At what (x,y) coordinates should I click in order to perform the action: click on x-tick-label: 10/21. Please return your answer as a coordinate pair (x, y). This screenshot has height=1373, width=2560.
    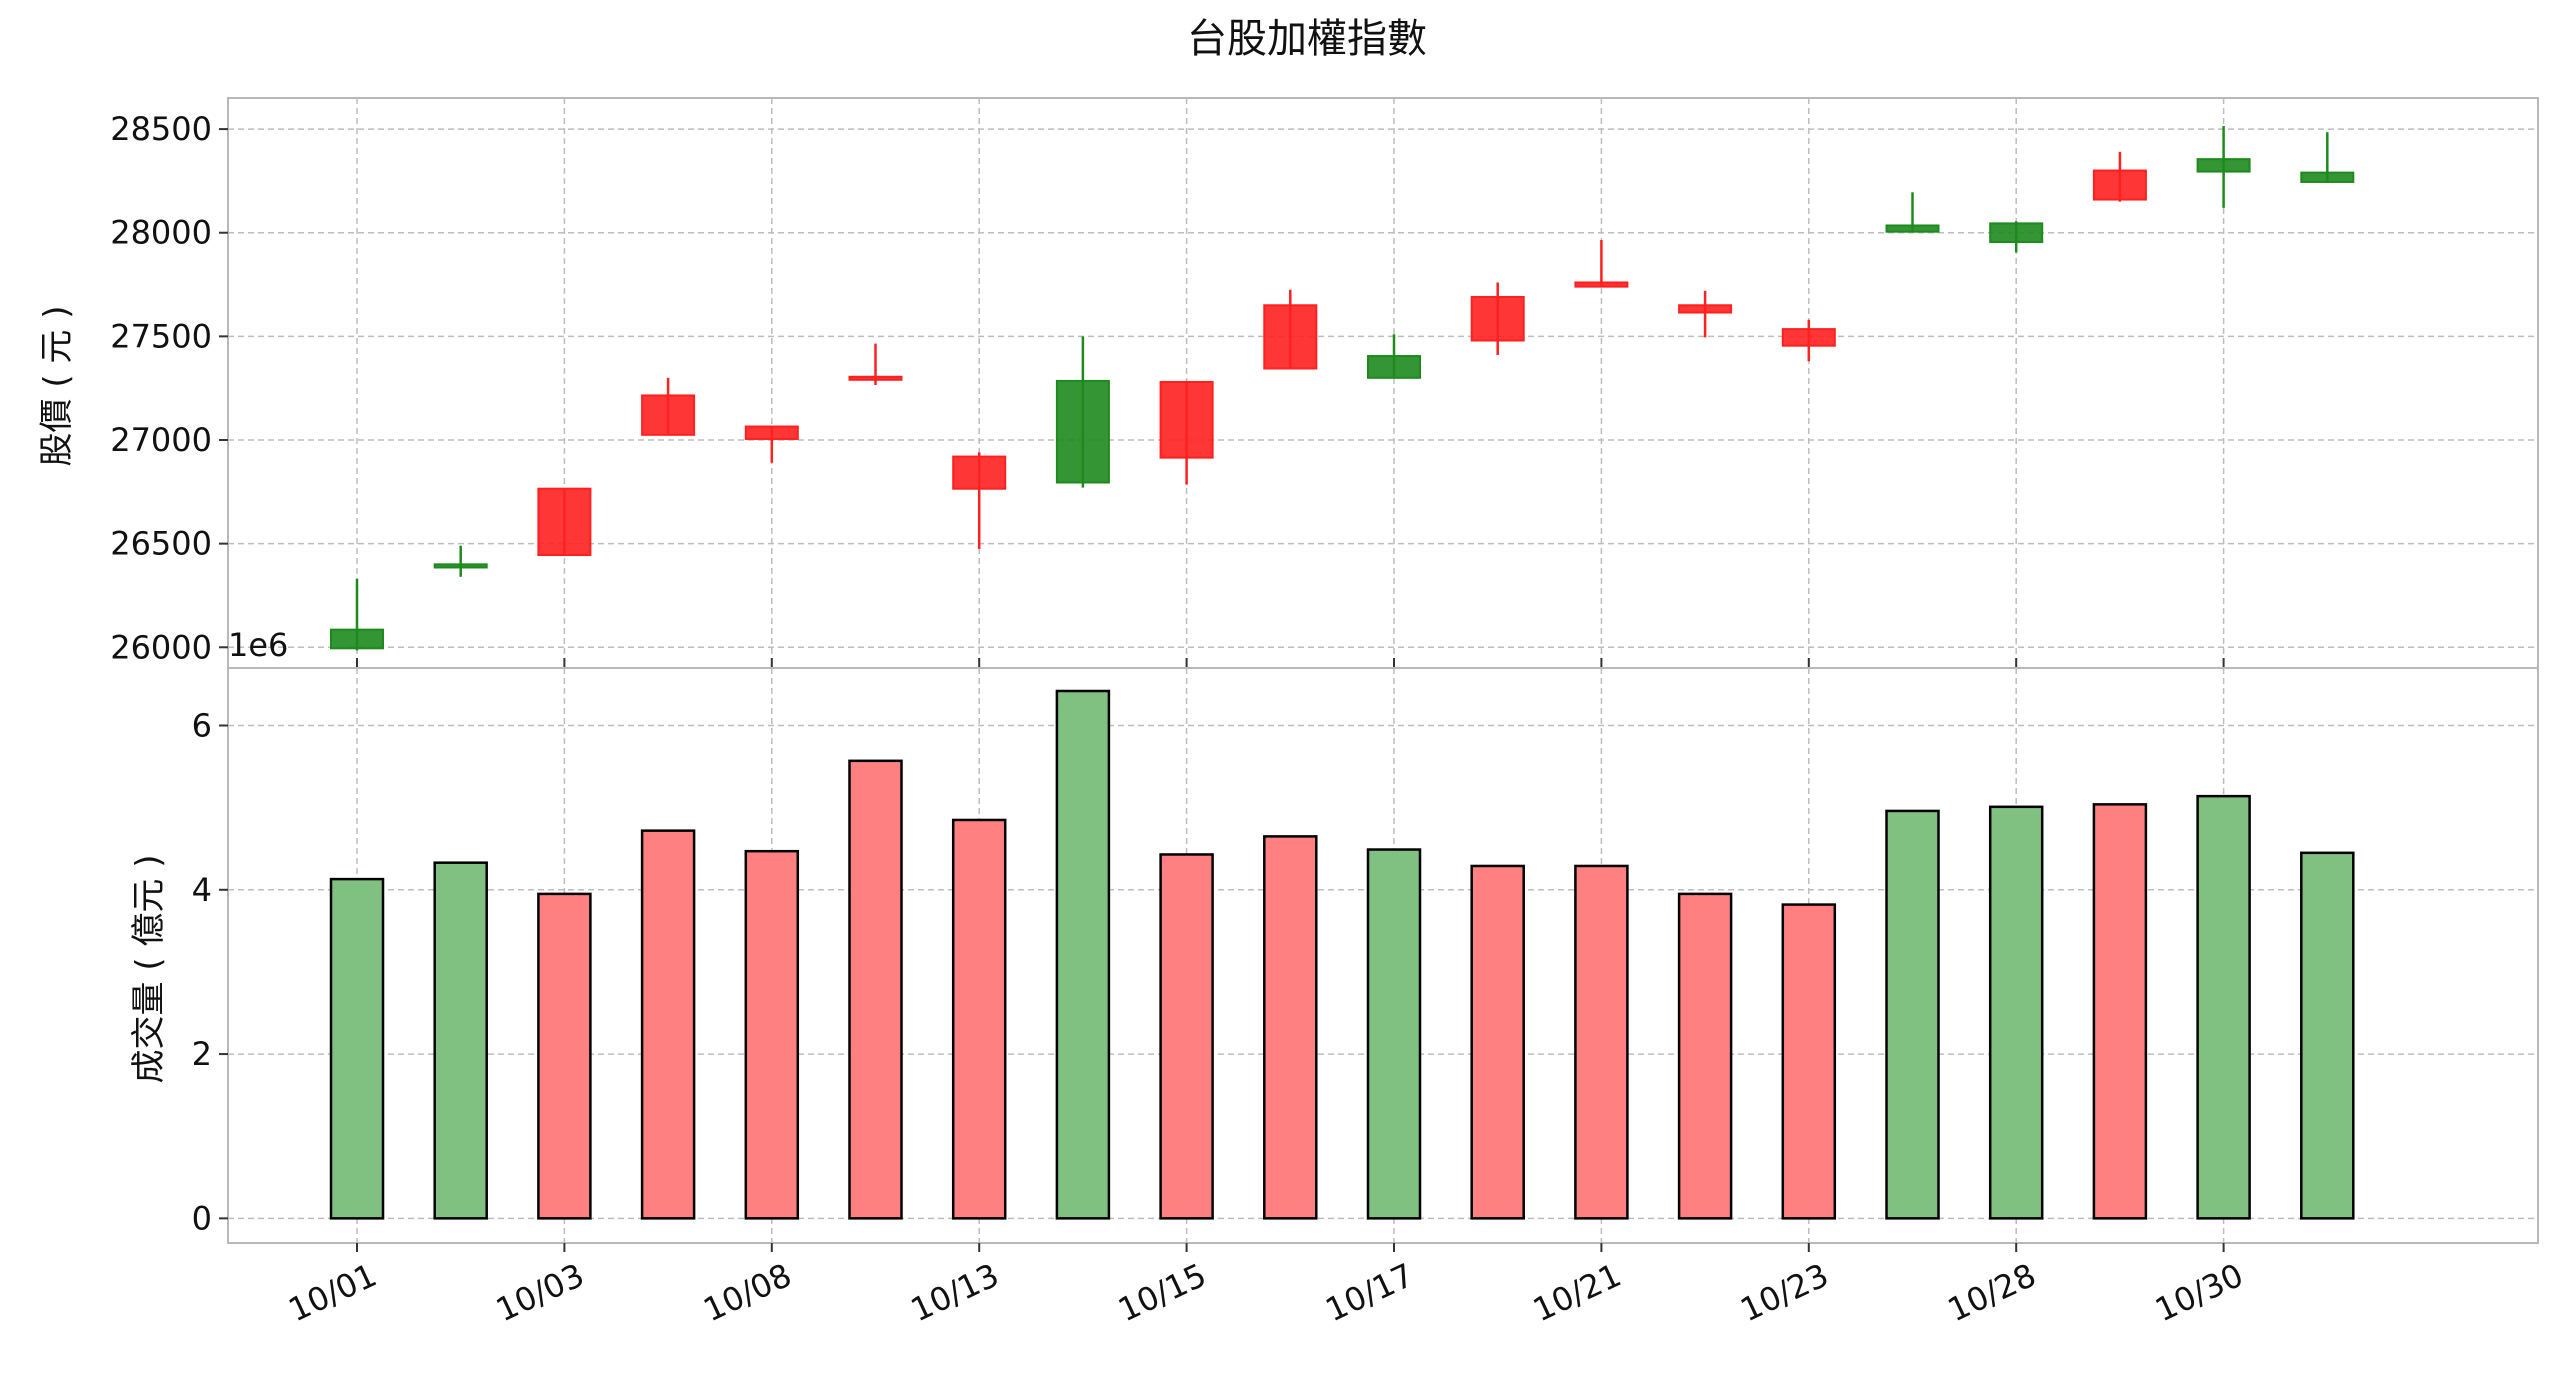
    Looking at the image, I should click on (1577, 1292).